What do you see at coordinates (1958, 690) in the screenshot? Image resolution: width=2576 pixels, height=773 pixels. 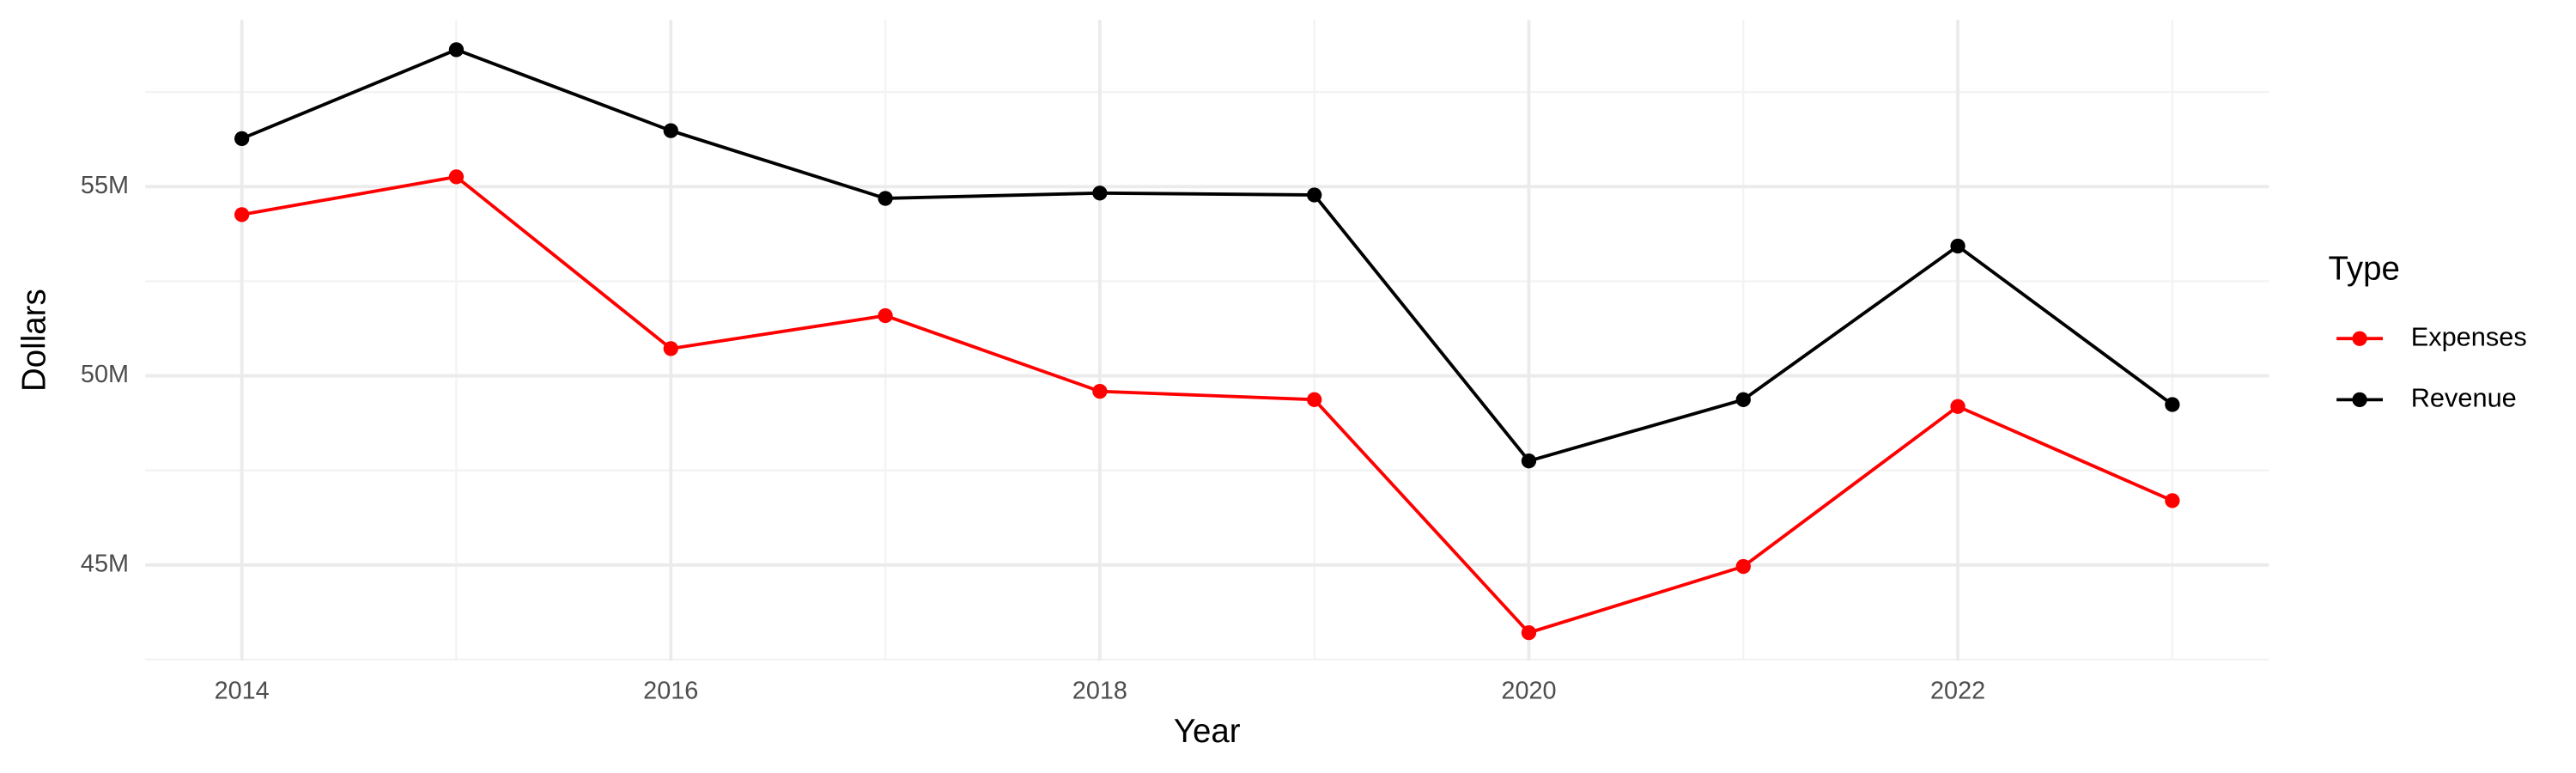 I see `x-tick-label: 2022` at bounding box center [1958, 690].